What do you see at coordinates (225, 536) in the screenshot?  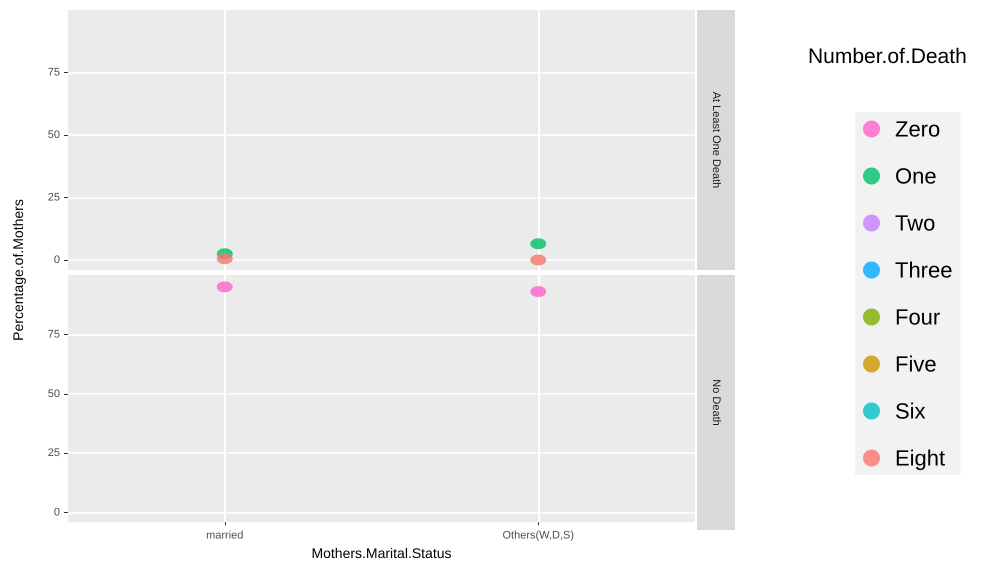 I see `x-tick-label: married` at bounding box center [225, 536].